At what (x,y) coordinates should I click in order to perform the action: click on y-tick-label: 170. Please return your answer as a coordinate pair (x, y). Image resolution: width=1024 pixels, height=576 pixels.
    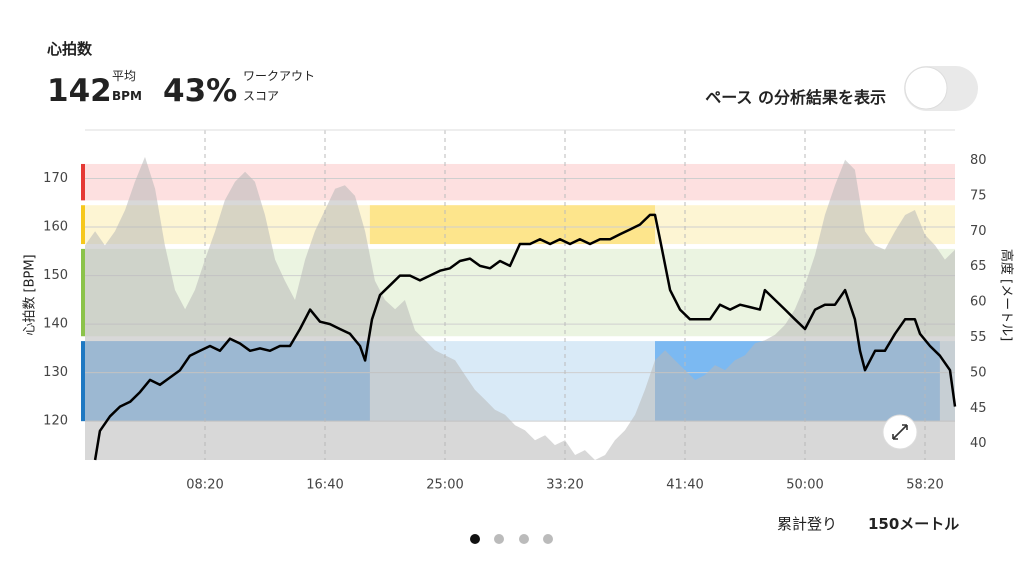
    Looking at the image, I should click on (55, 178).